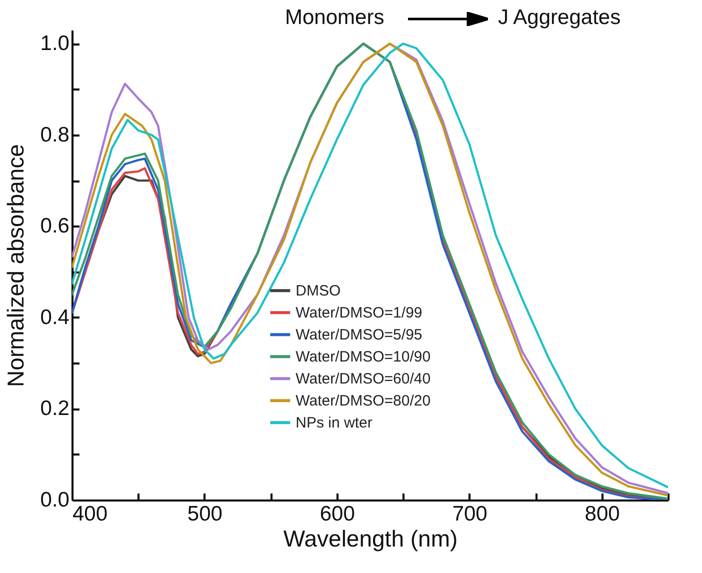 This screenshot has width=702, height=573. I want to click on x-tick-label: 400, so click(90, 514).